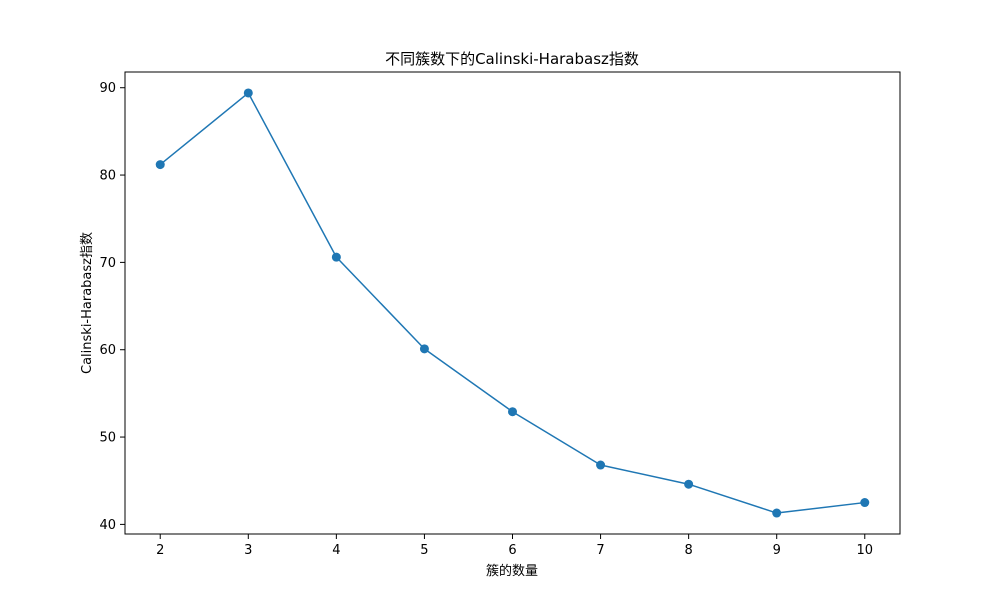 Image resolution: width=1000 pixels, height=600 pixels. Describe the element at coordinates (688, 550) in the screenshot. I see `x-tick-label: 8` at that location.